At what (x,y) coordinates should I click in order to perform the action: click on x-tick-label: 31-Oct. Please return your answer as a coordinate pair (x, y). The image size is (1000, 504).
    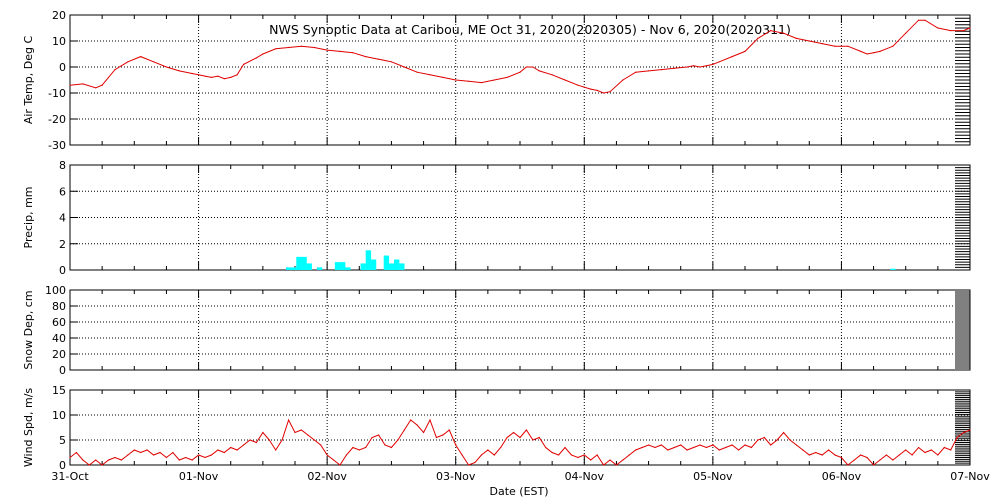
    Looking at the image, I should click on (70, 476).